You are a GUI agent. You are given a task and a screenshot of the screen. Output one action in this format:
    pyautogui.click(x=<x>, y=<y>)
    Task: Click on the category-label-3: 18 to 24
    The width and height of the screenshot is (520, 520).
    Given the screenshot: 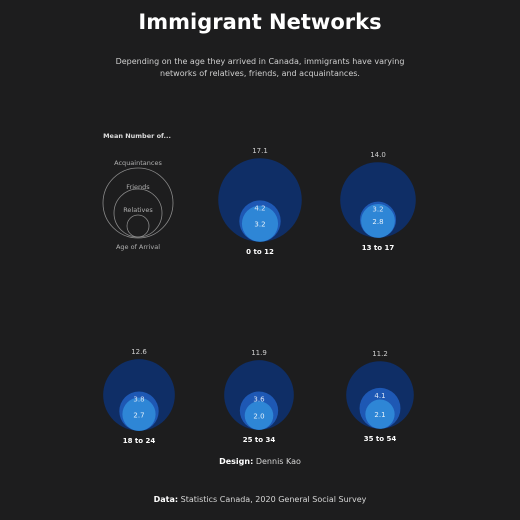 What is the action you would take?
    pyautogui.click(x=139, y=441)
    